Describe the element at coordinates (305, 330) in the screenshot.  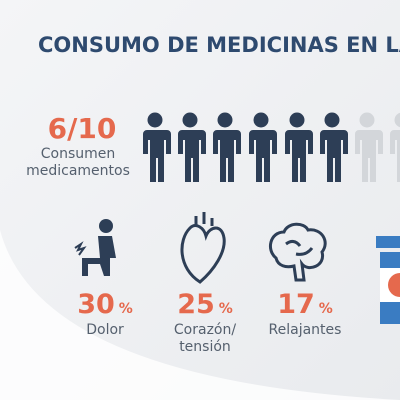
I see `stat-label: Relajantes` at that location.